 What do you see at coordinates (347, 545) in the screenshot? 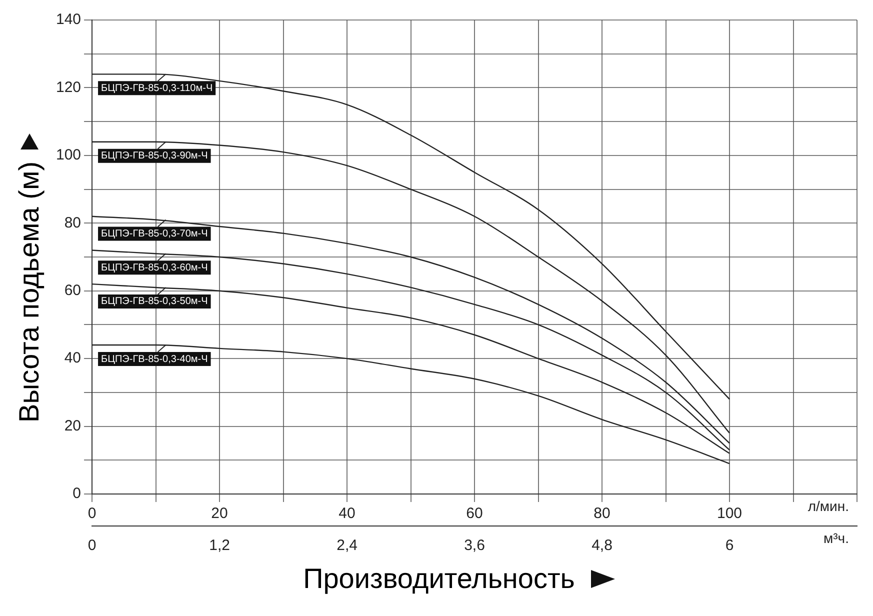
I see `x2-tick-label: 2,4` at bounding box center [347, 545].